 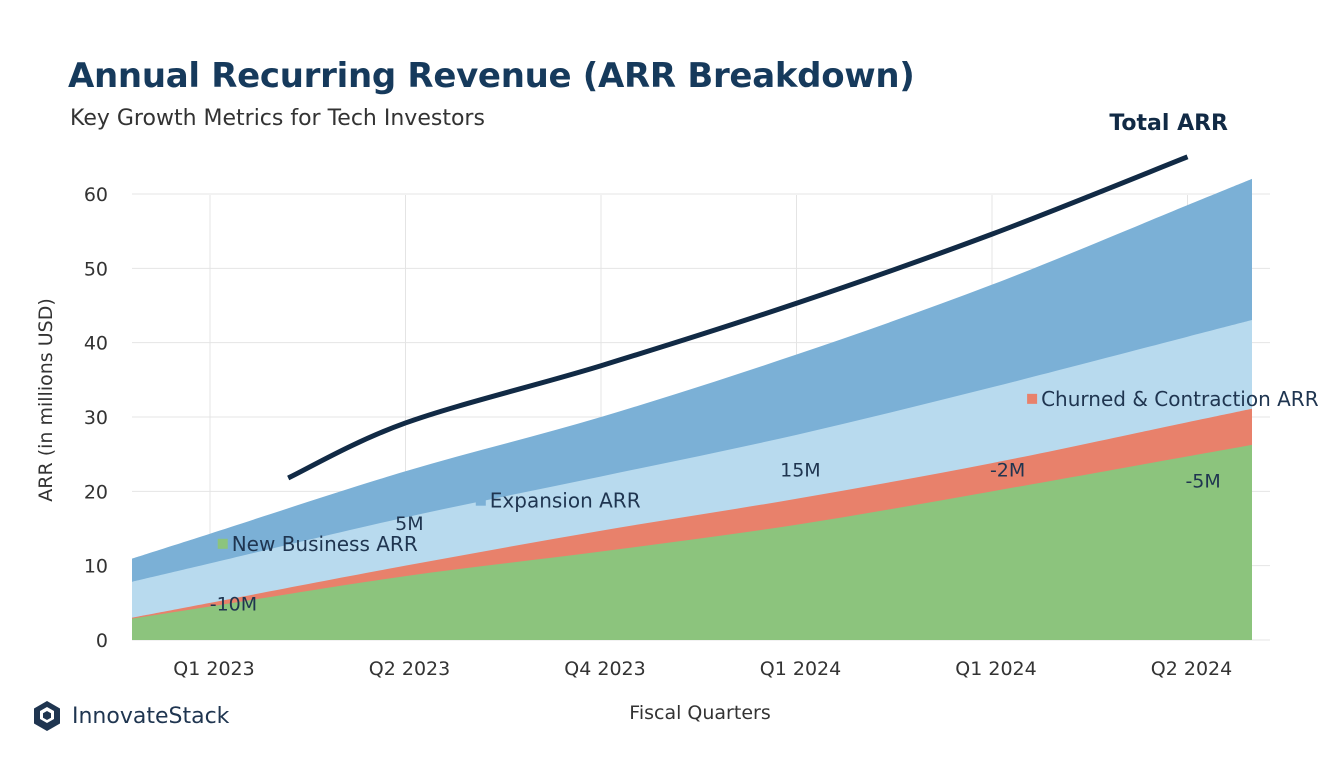 What do you see at coordinates (96, 418) in the screenshot?
I see `y-tick-label: 30` at bounding box center [96, 418].